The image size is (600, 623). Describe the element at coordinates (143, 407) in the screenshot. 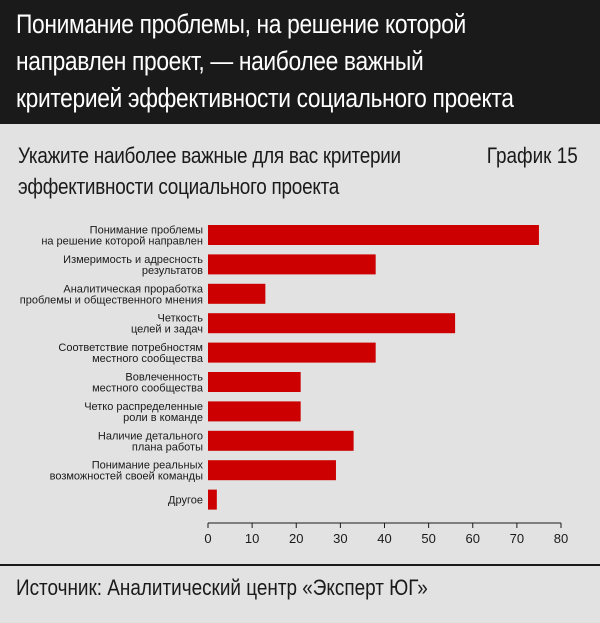

I see `category-label: Четко распределенные` at that location.